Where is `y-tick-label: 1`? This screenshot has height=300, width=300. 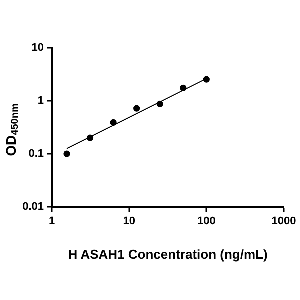
y-tick-label: 1 is located at coordinates (41, 101).